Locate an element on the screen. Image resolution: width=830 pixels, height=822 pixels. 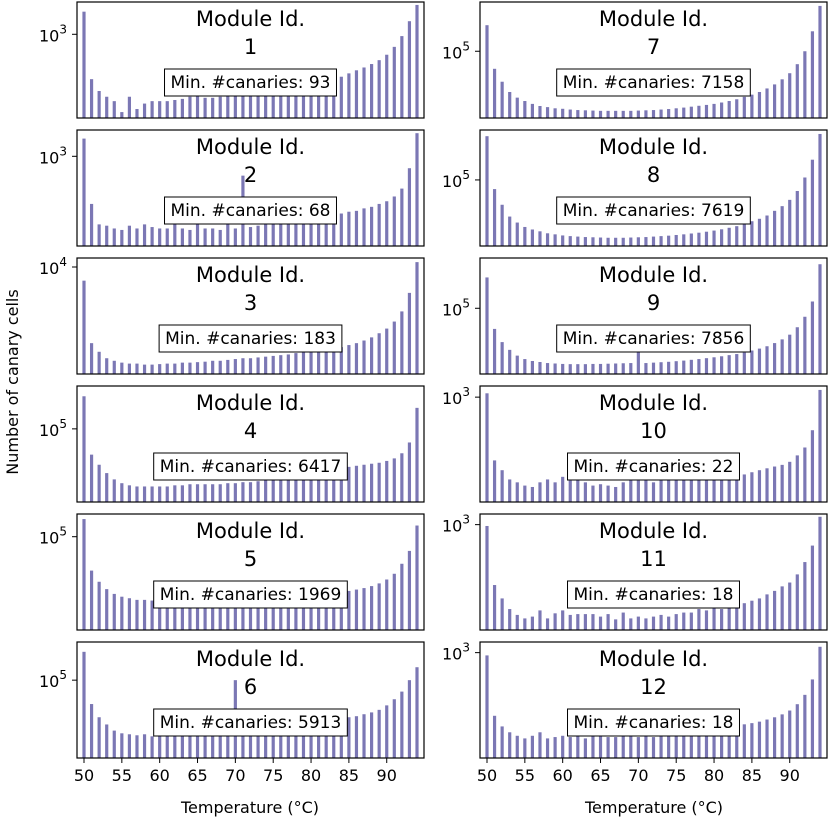
min-canaries-annotation: Min. #canaries: 68 is located at coordinates (251, 211).